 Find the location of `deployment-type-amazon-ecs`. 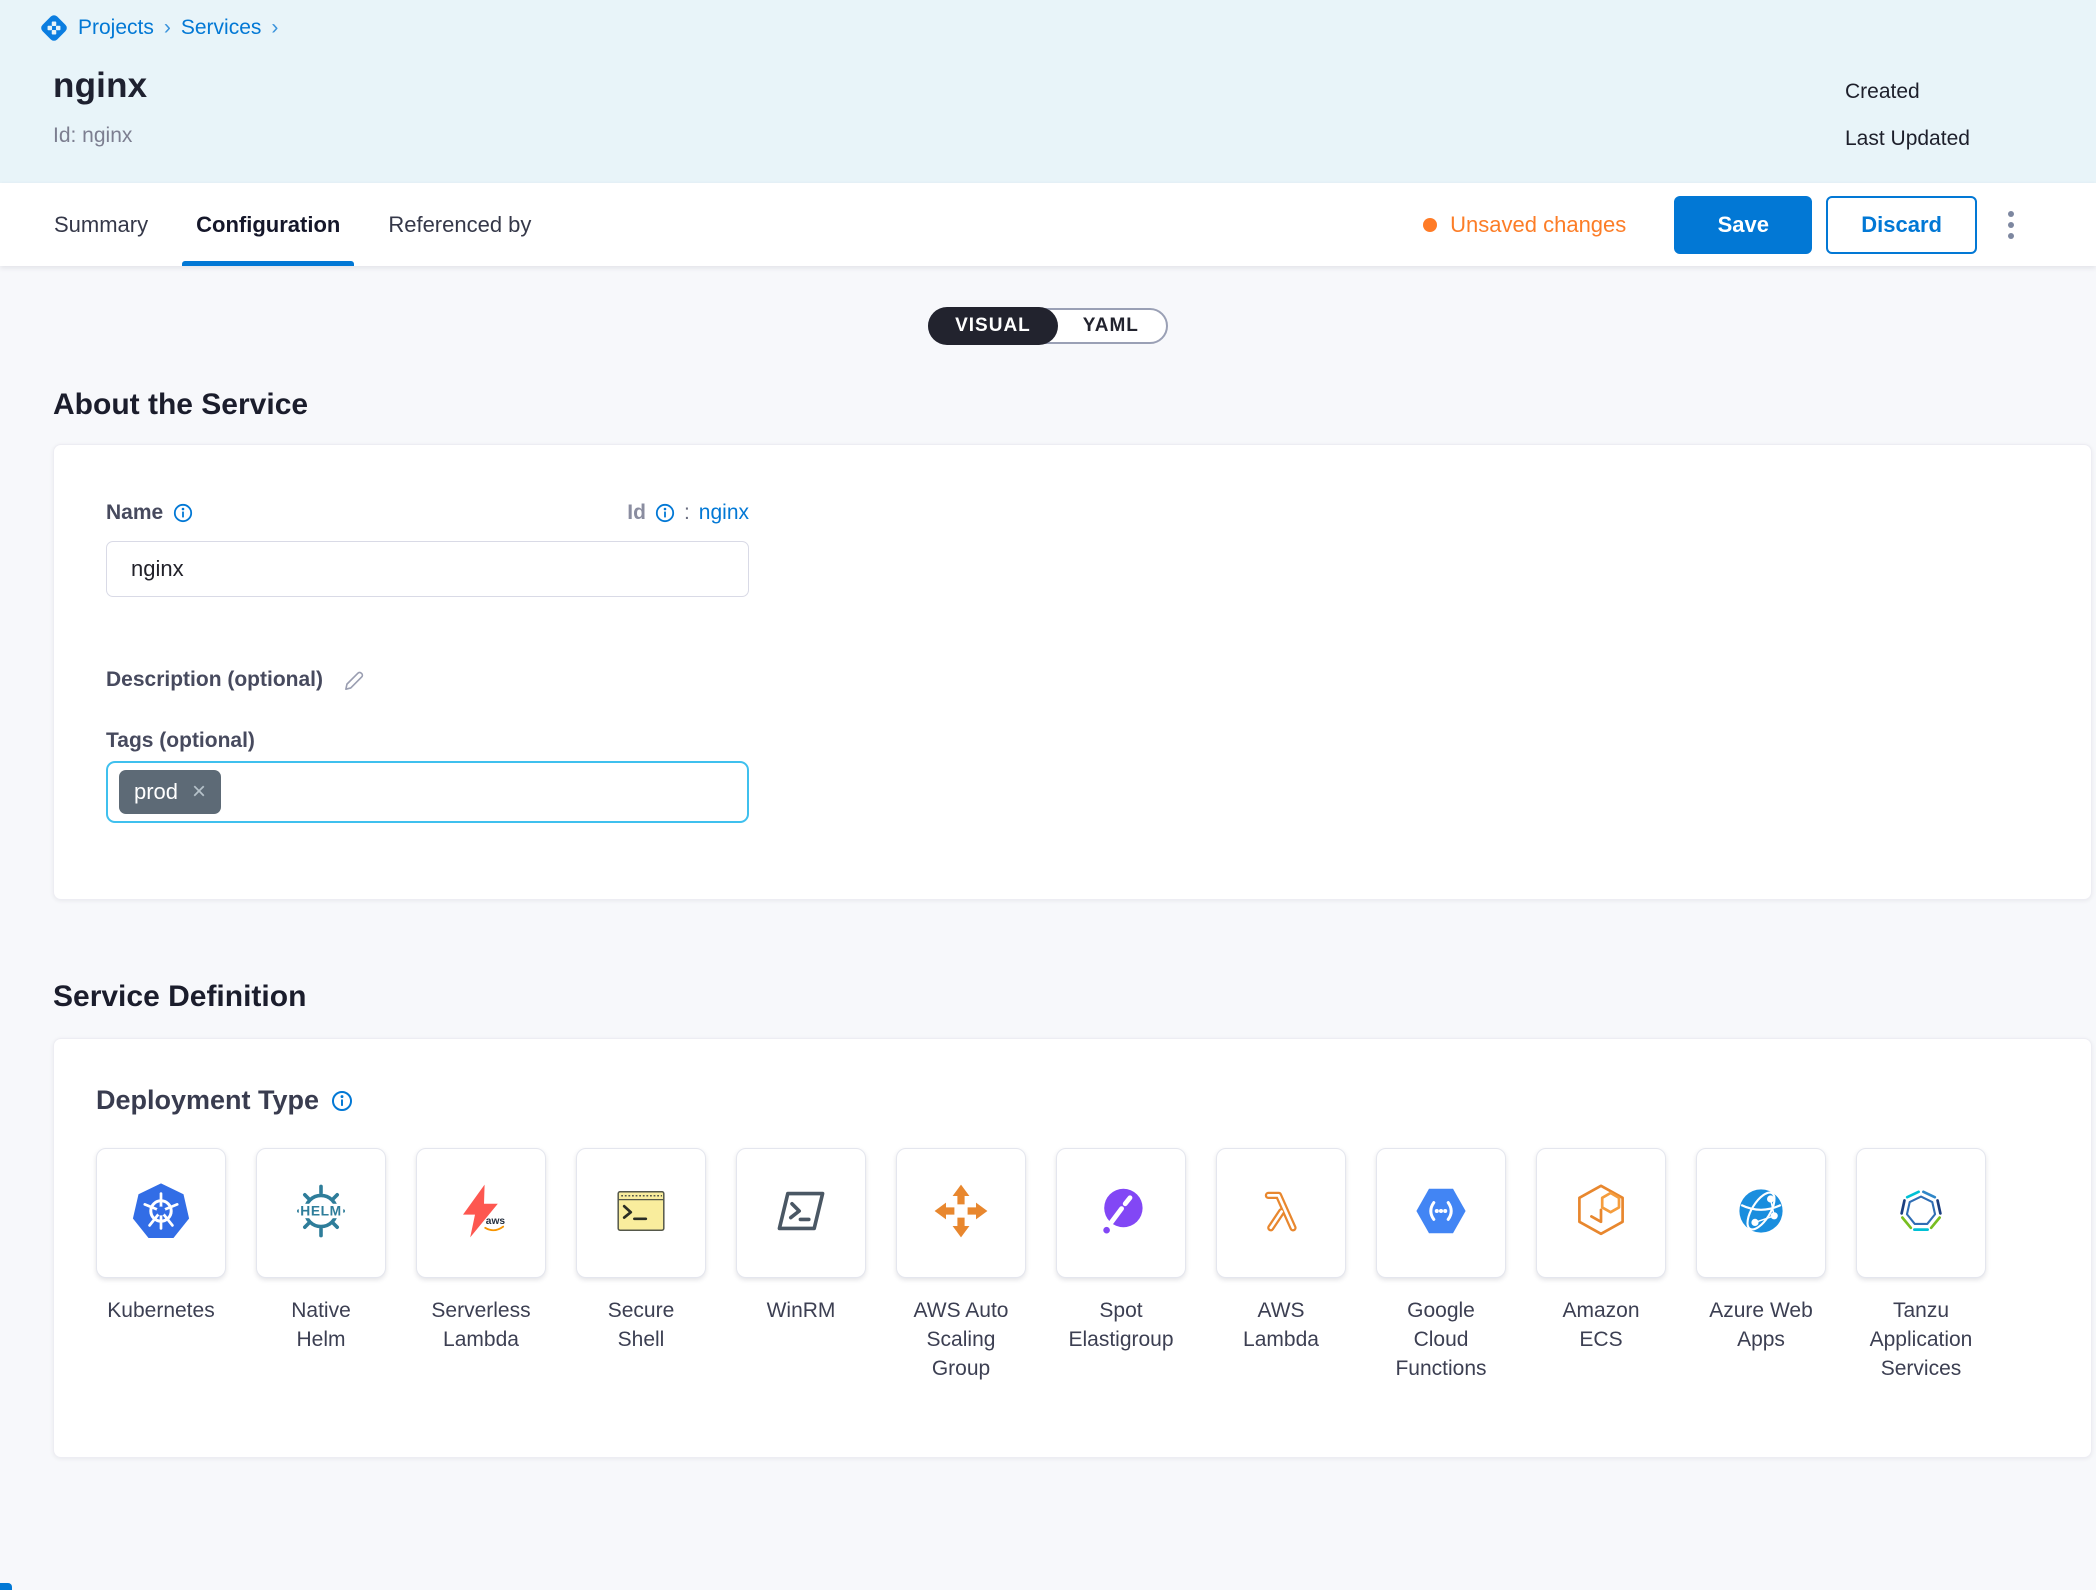

deployment-type-amazon-ecs is located at coordinates (1601, 1213).